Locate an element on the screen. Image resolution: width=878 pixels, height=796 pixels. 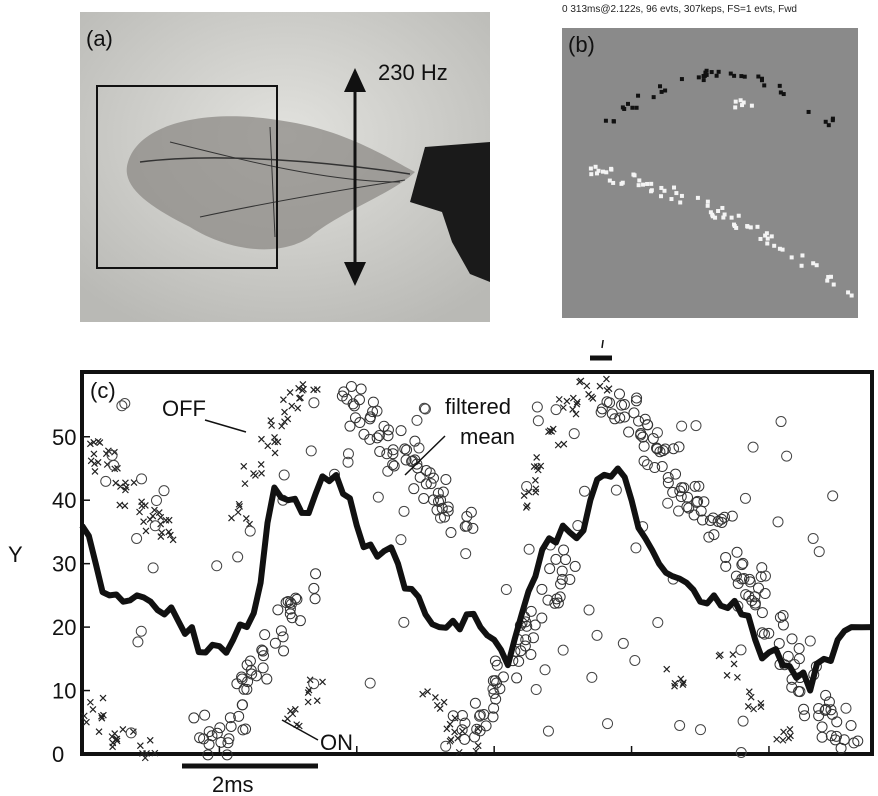
panel-c-label: (c) is located at coordinates (103, 390).